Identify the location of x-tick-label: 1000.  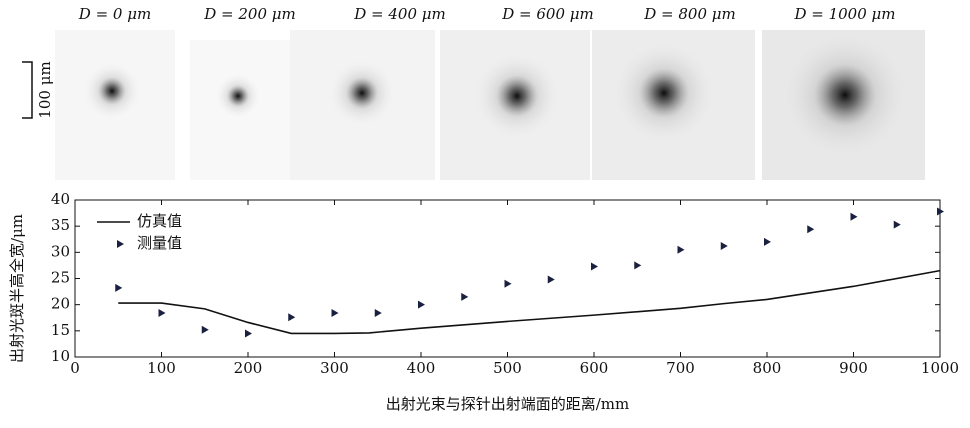
(940, 368).